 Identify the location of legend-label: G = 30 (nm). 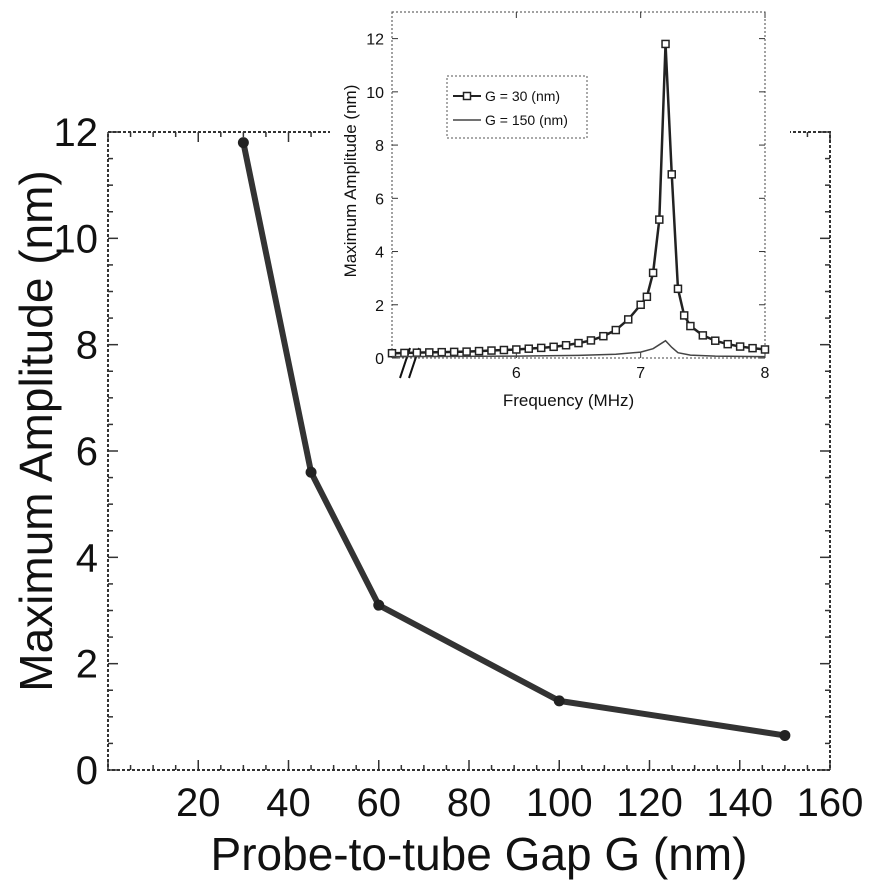
(522, 96).